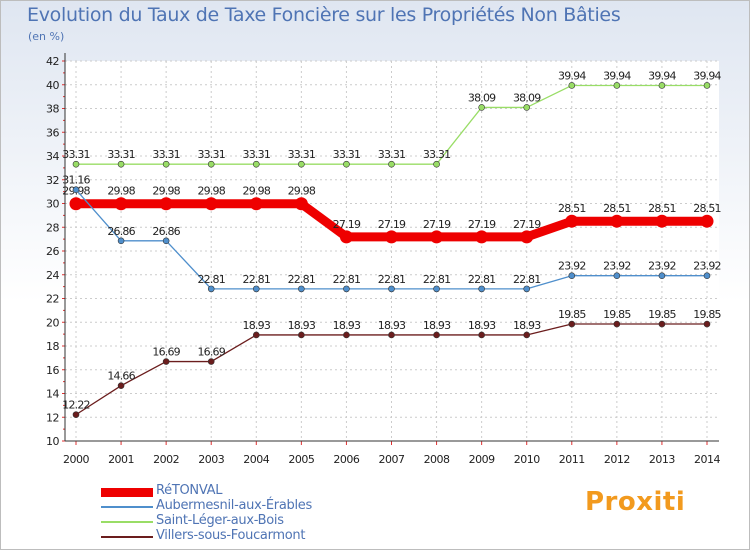 The height and width of the screenshot is (550, 750). Describe the element at coordinates (231, 535) in the screenshot. I see `legend-label-villers: Villers-sous-Foucarmont` at that location.